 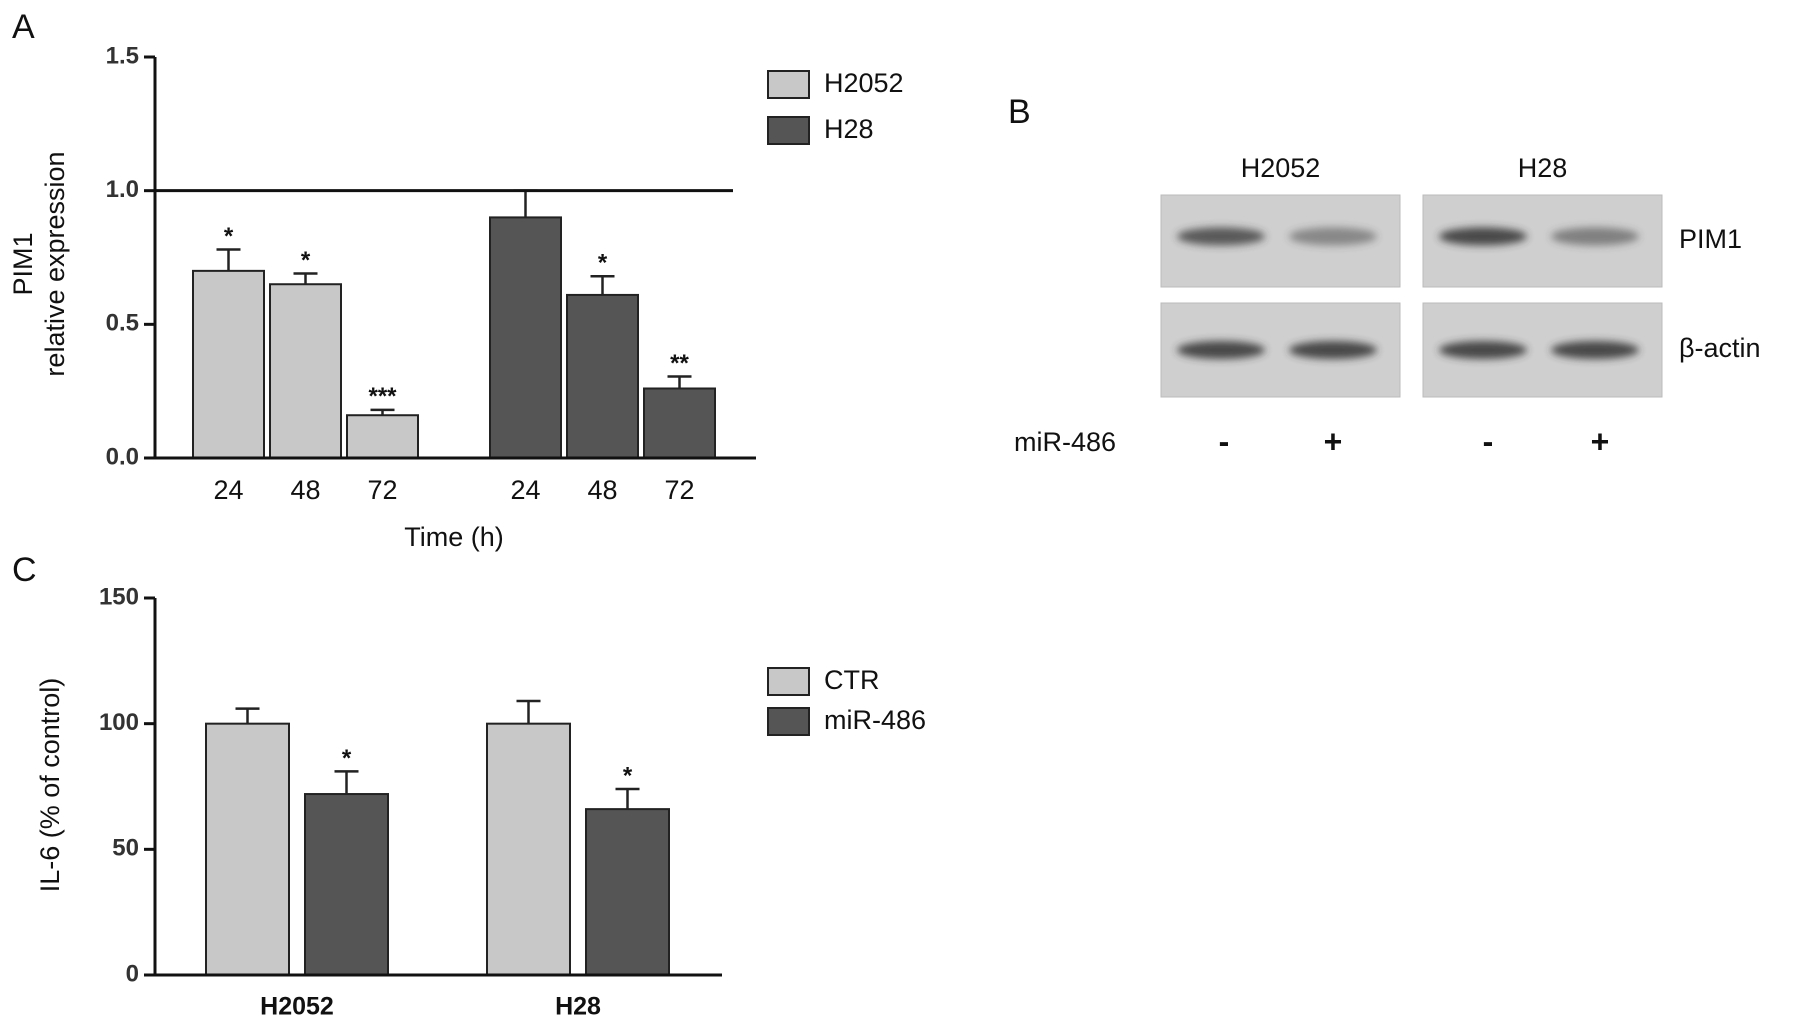 What do you see at coordinates (679, 363) in the screenshot?
I see `significance: **` at bounding box center [679, 363].